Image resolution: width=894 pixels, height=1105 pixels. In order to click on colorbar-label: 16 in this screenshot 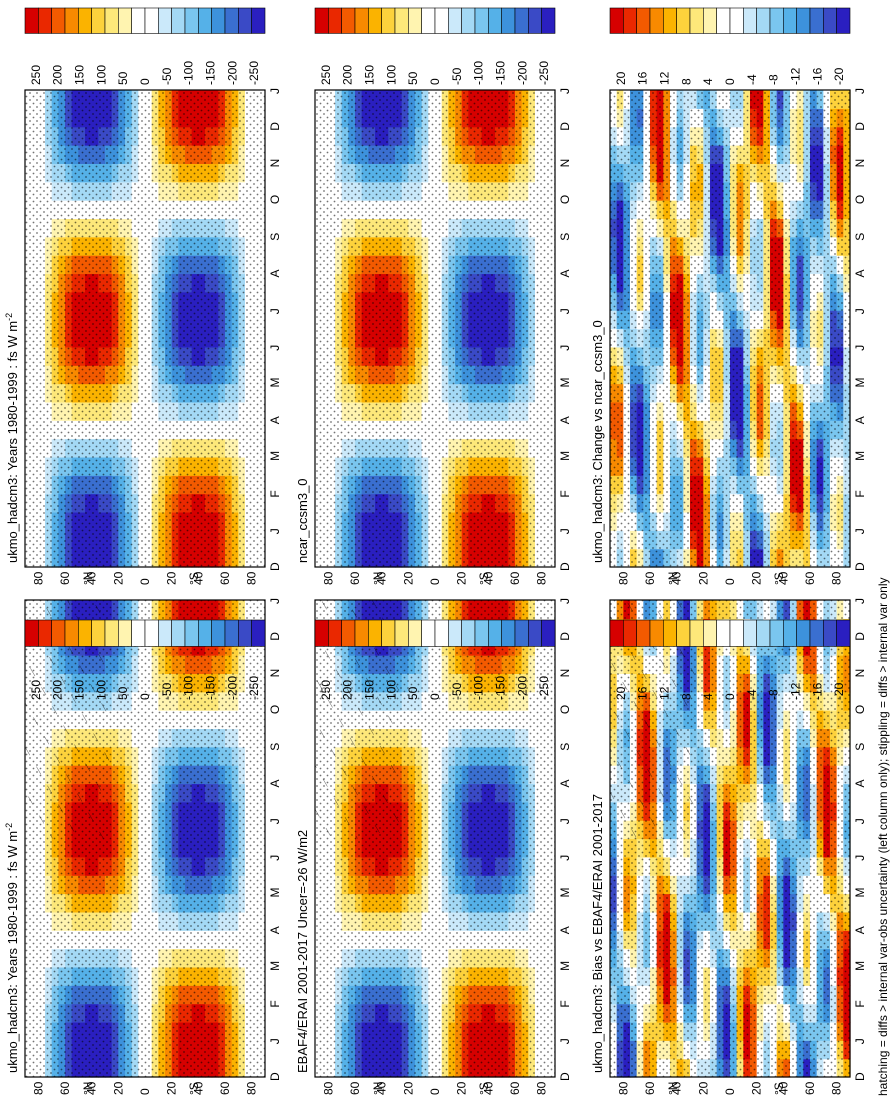, I will do `click(643, 693)`.